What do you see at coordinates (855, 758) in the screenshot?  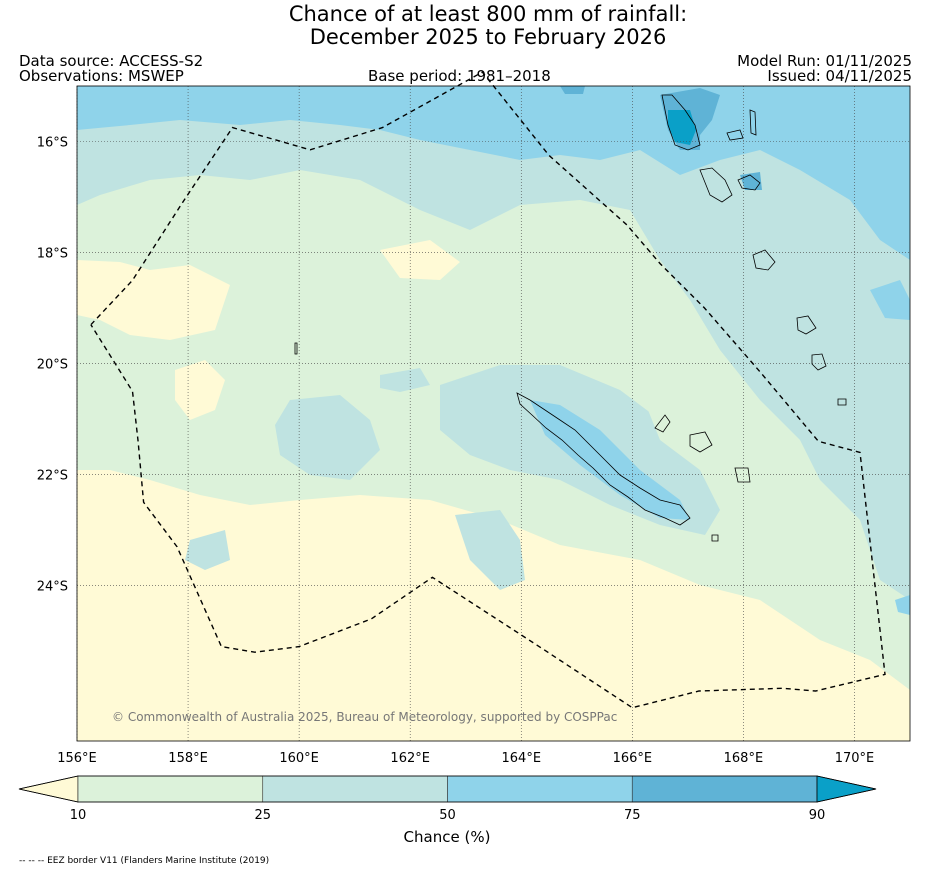 I see `longitude-tick-label: 170°E` at bounding box center [855, 758].